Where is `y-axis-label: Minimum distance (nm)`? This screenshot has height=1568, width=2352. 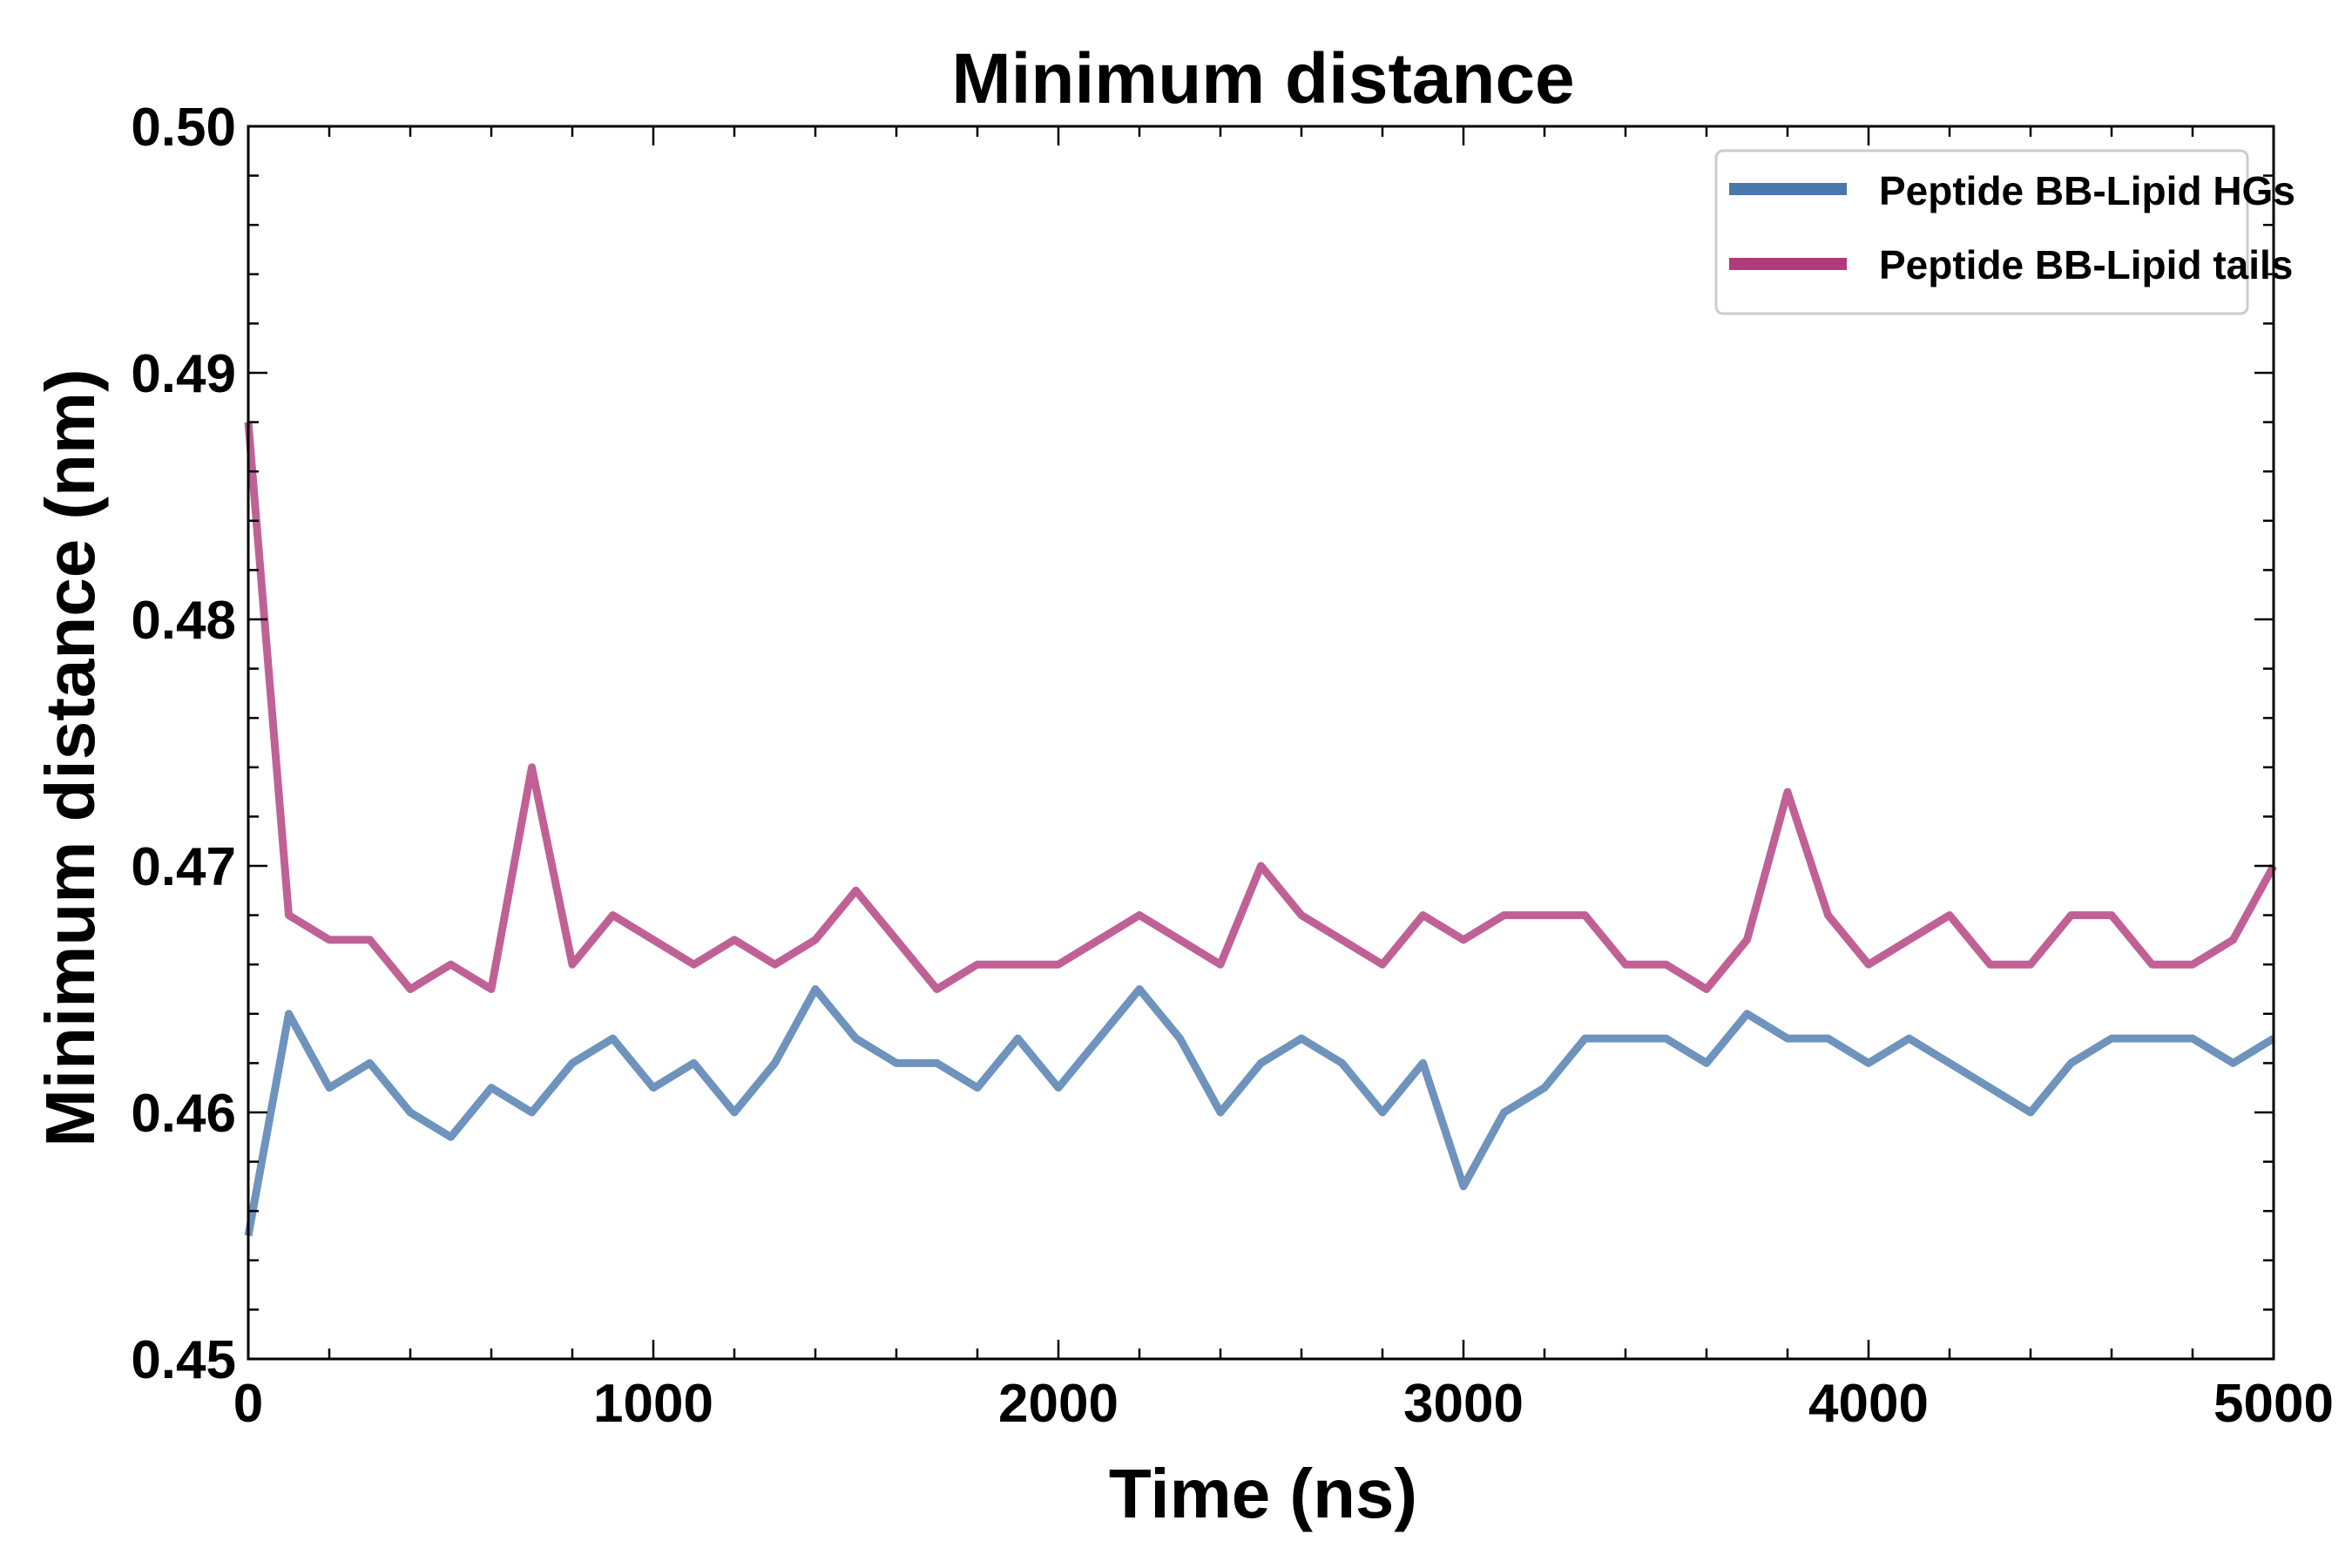
y-axis-label: Minimum distance (nm) is located at coordinates (70, 757).